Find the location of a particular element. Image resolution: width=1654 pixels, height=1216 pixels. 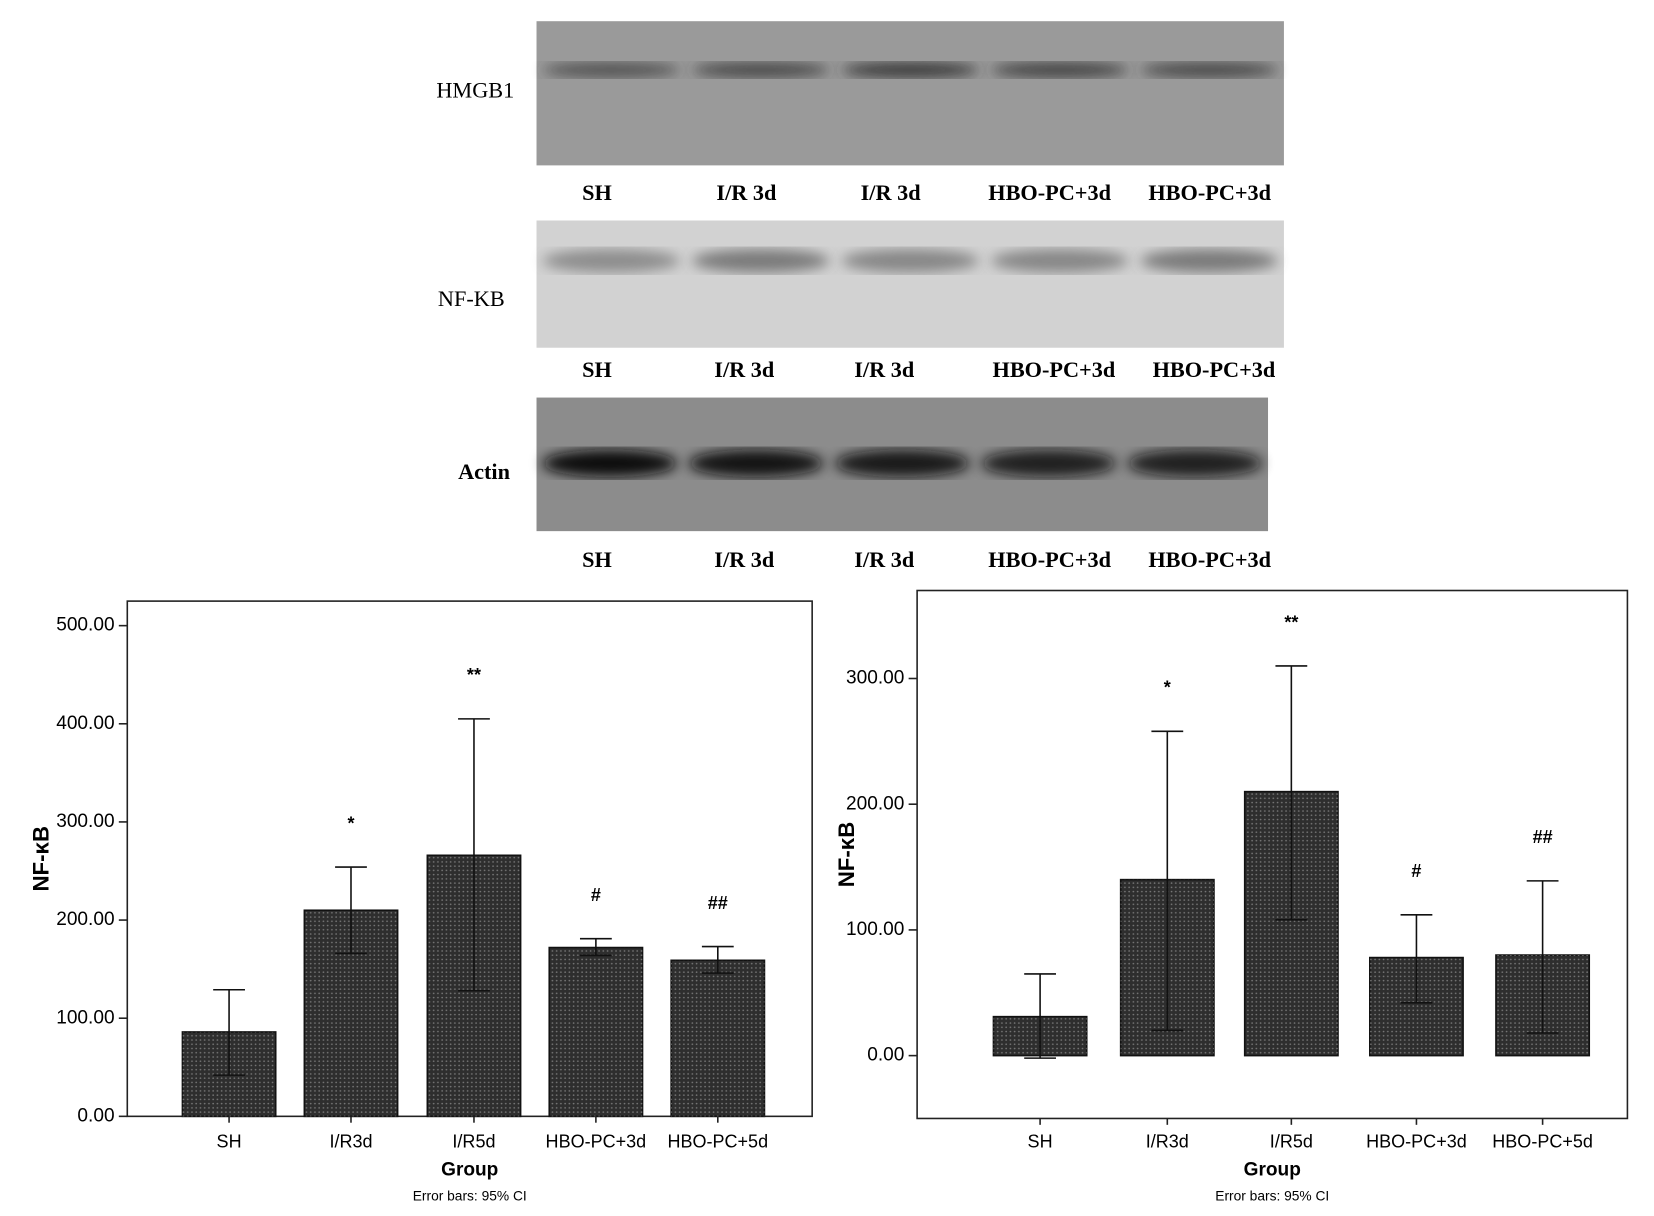

blot-label: NF-KB is located at coordinates (471, 298).